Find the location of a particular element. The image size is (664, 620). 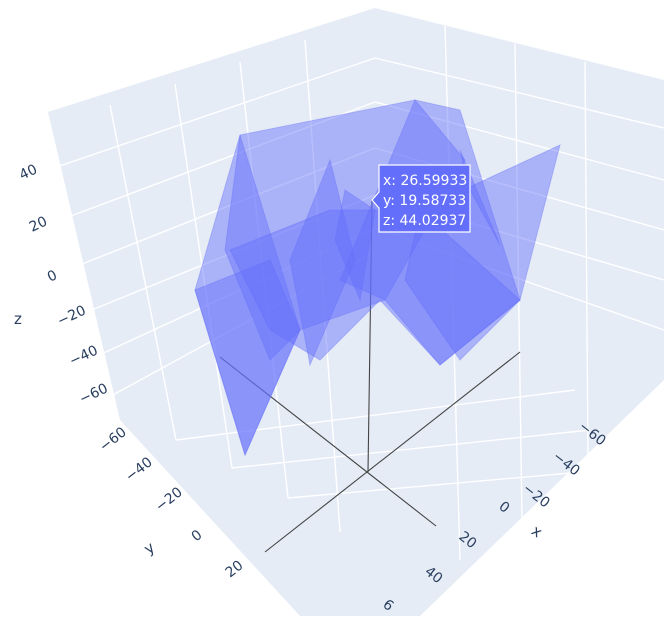

z-tick-label: 0 is located at coordinates (52, 276).